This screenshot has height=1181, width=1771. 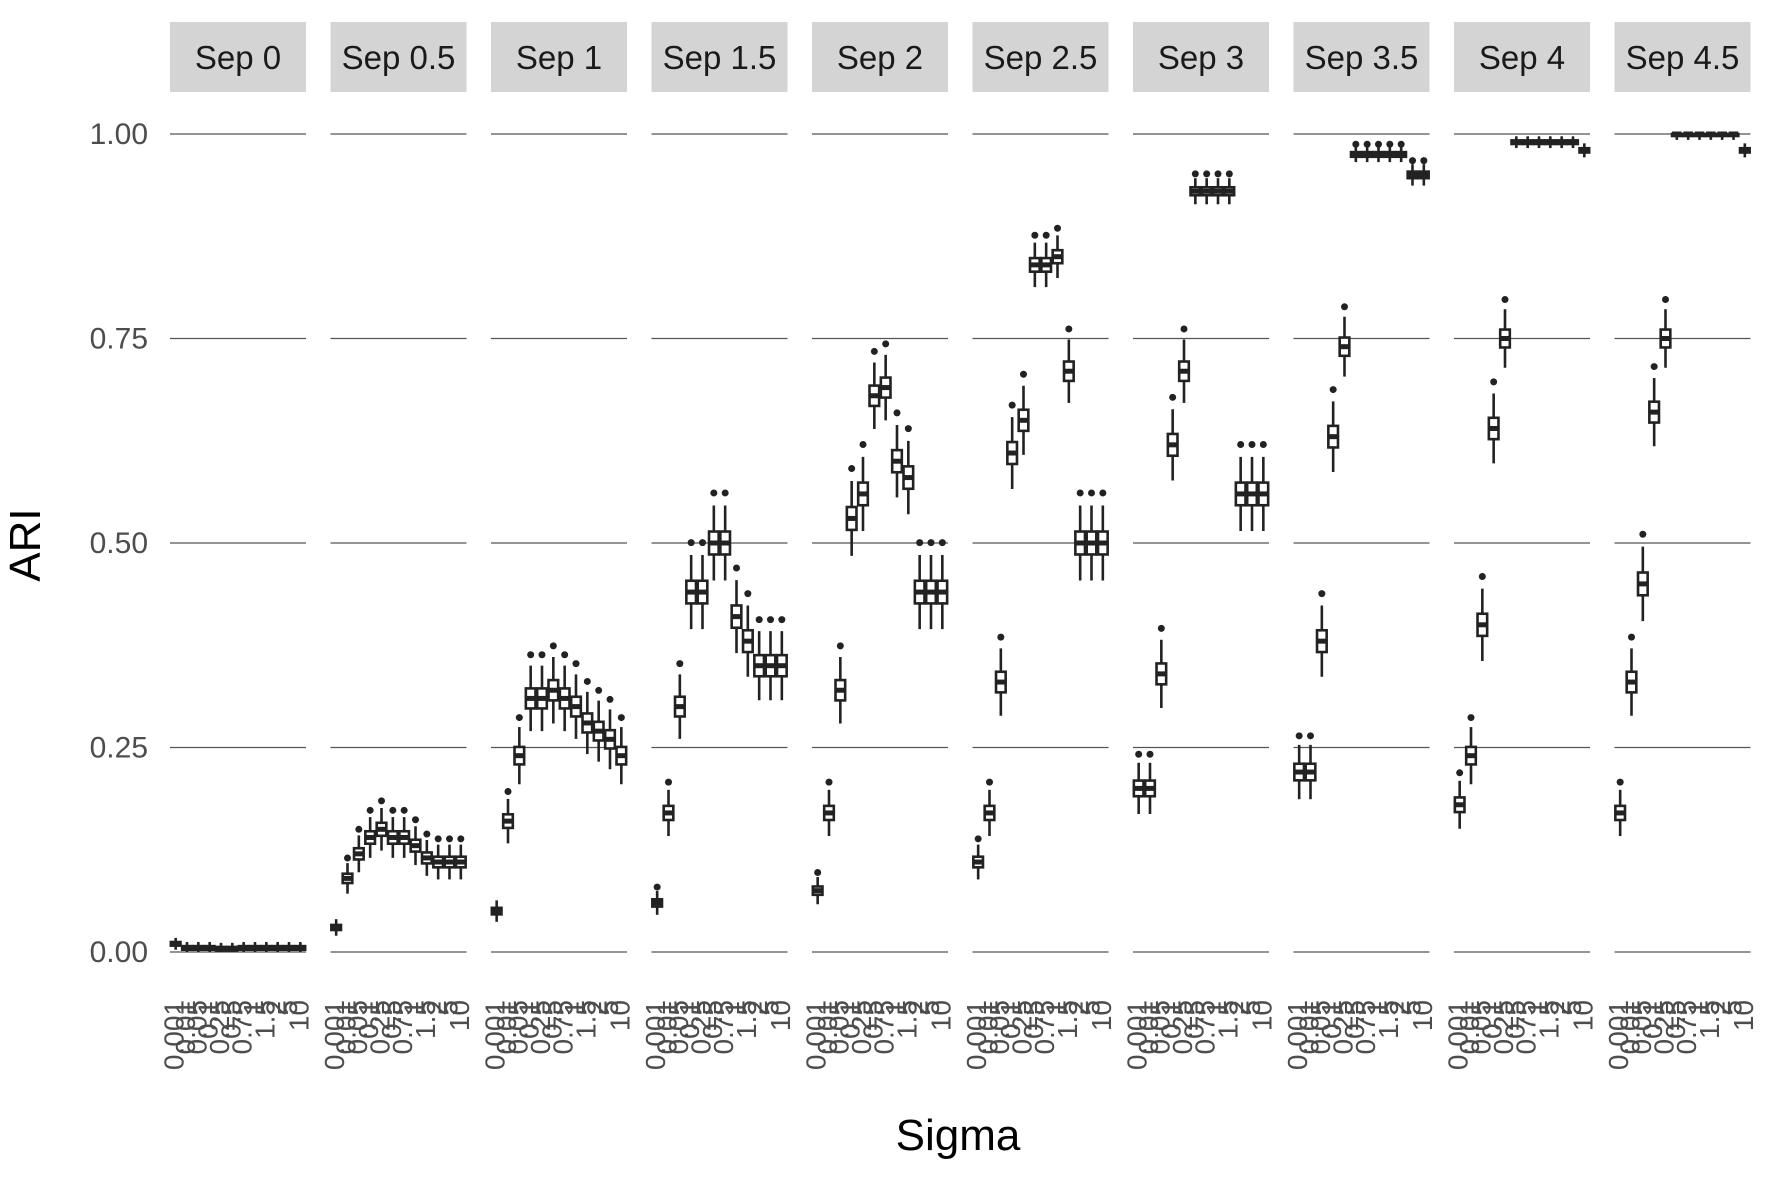 What do you see at coordinates (119, 339) in the screenshot?
I see `y-tick-label: 0.75` at bounding box center [119, 339].